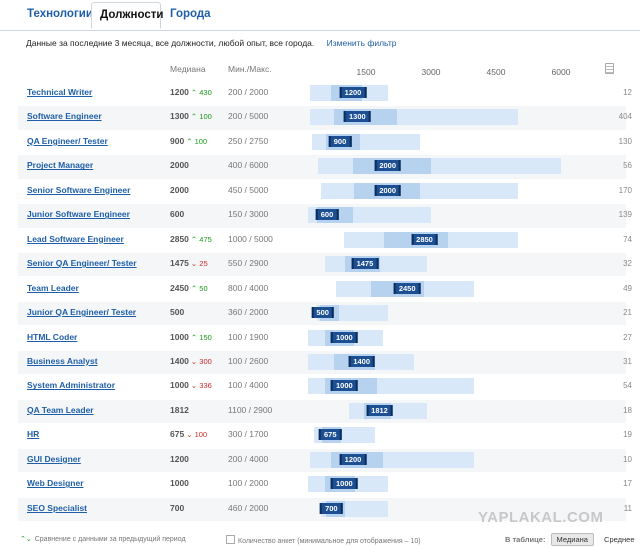  I want to click on change-up-indicator: ⌃ 100, so click(196, 141).